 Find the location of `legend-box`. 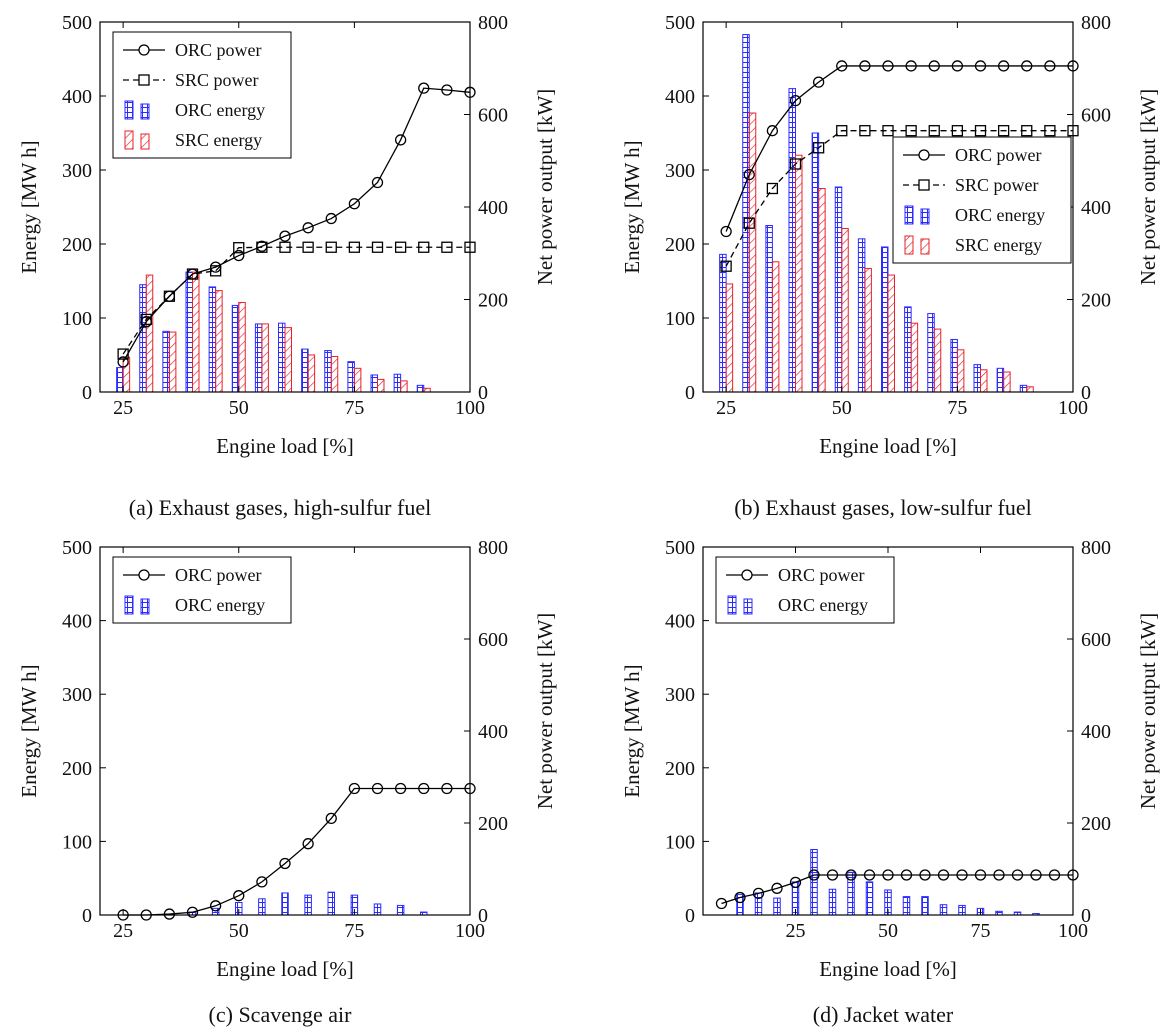

legend-box is located at coordinates (805, 590).